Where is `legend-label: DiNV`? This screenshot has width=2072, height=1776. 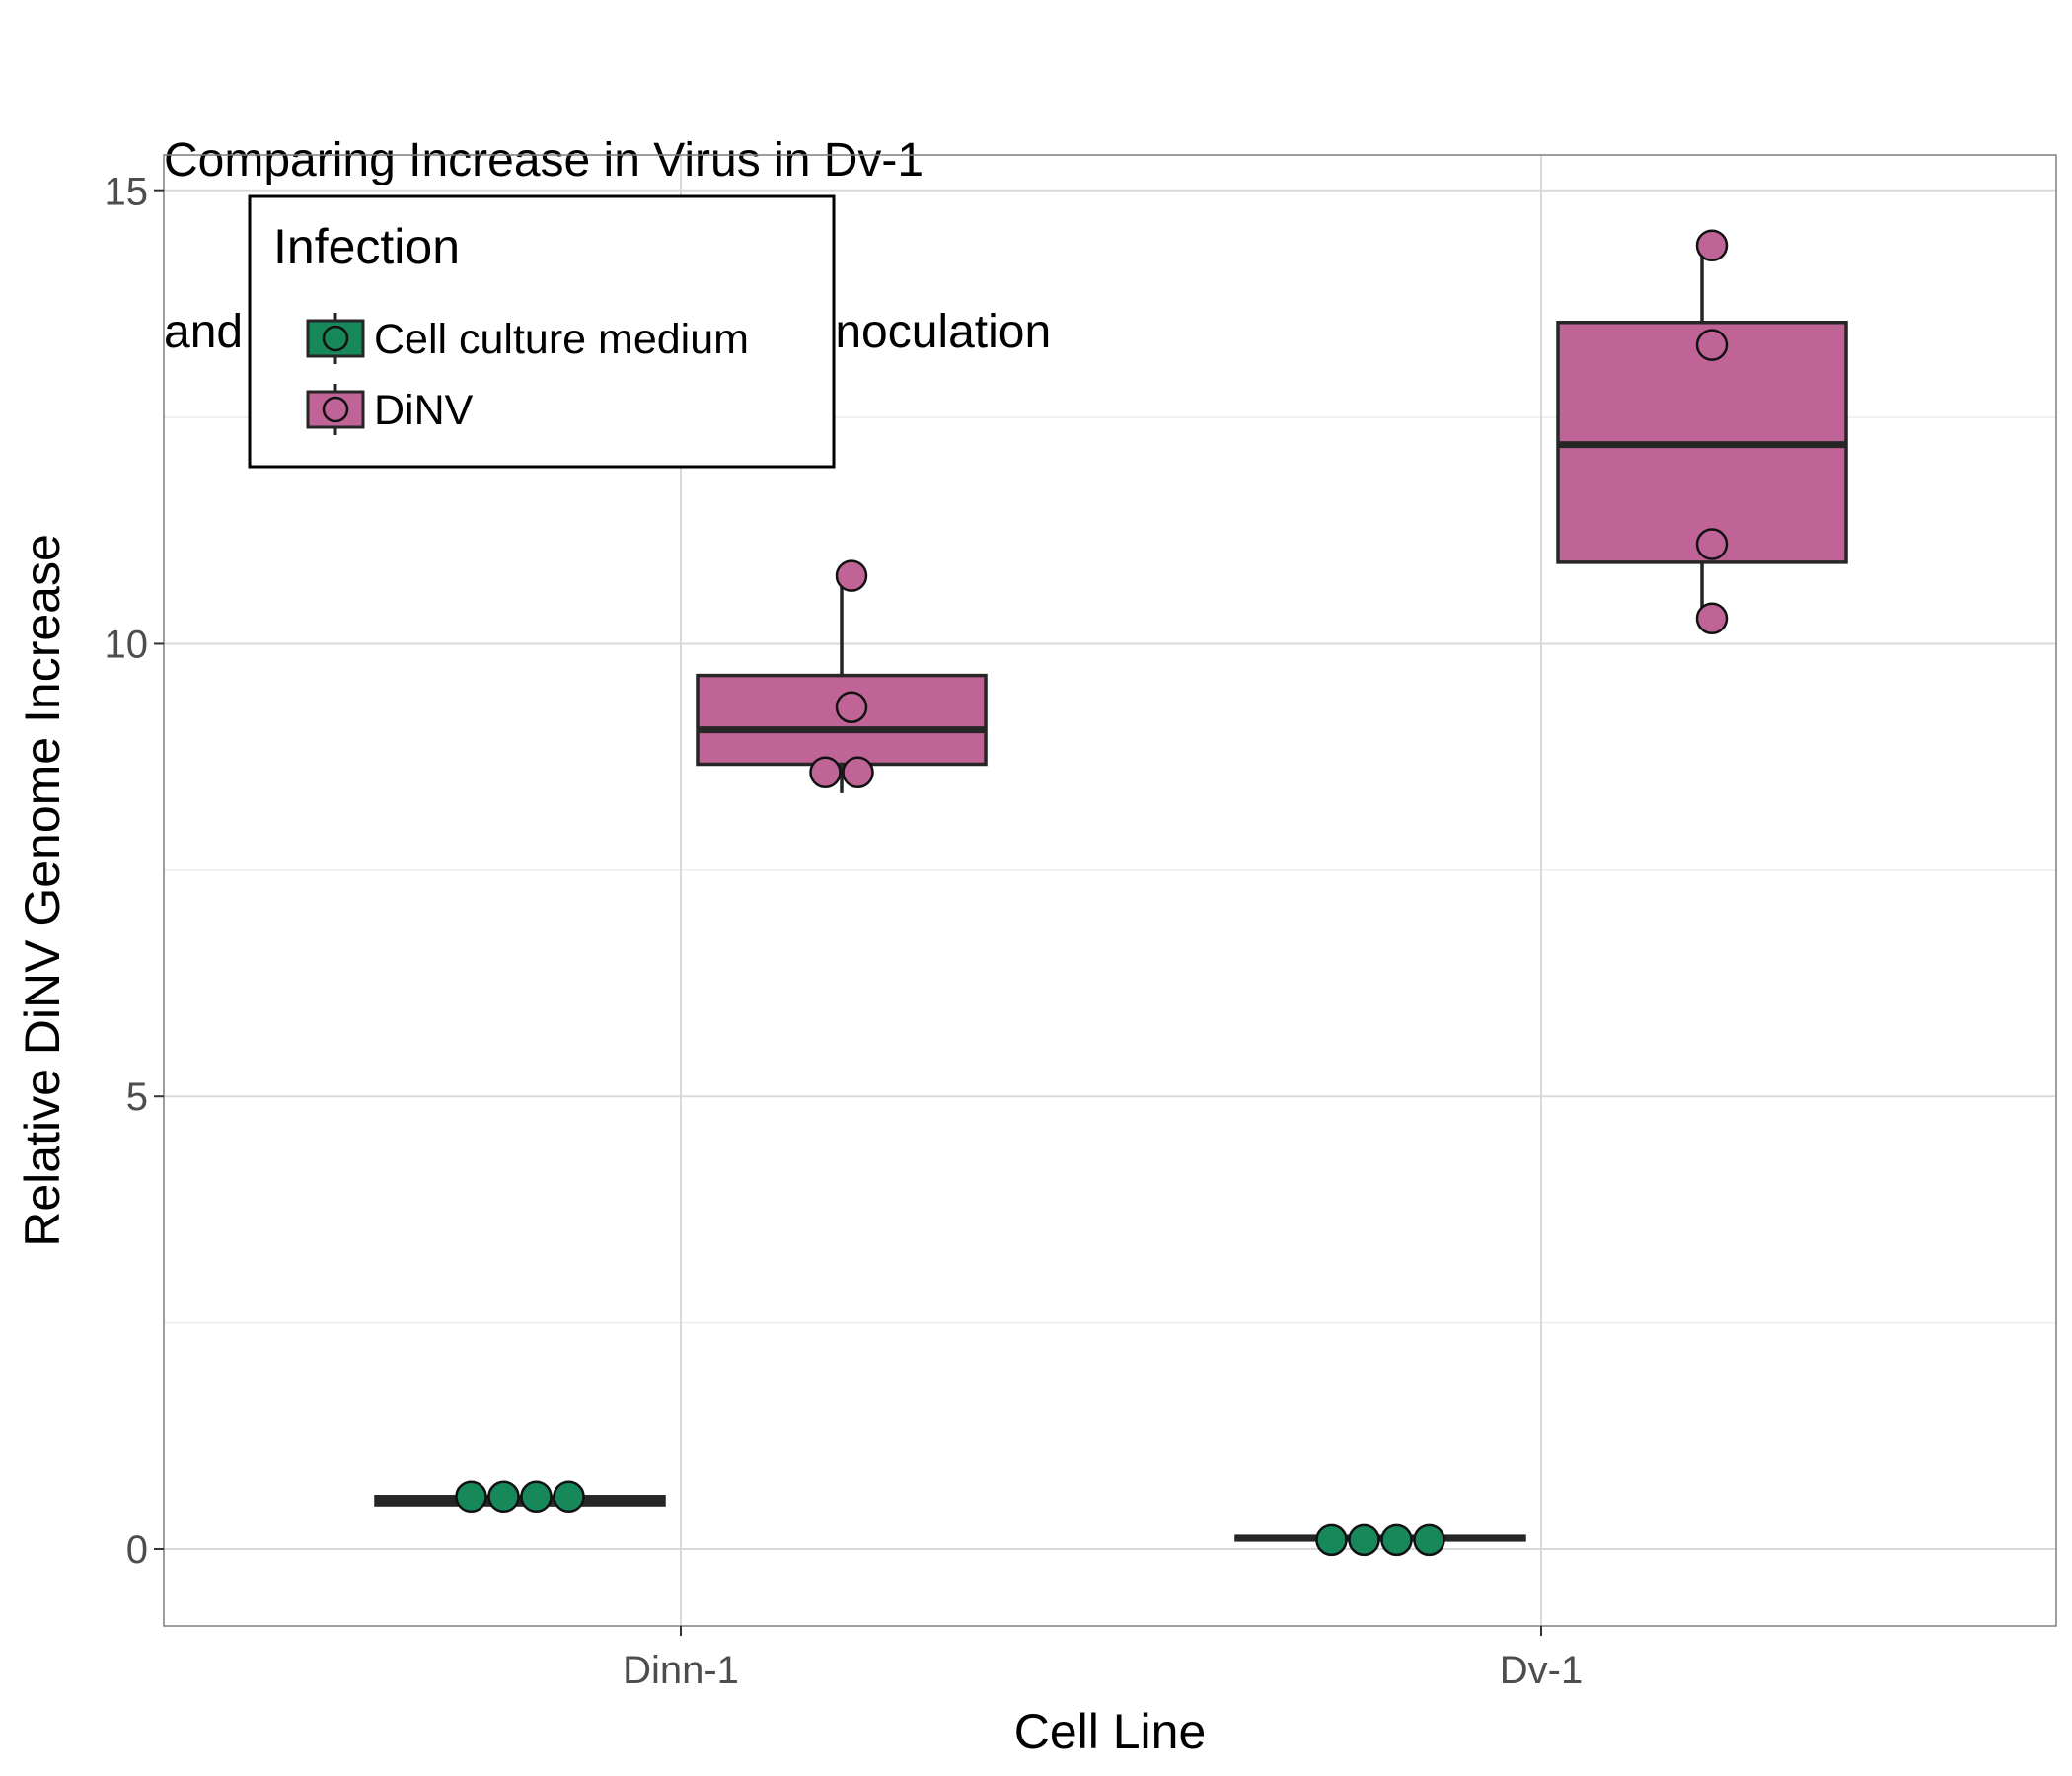 legend-label: DiNV is located at coordinates (424, 411).